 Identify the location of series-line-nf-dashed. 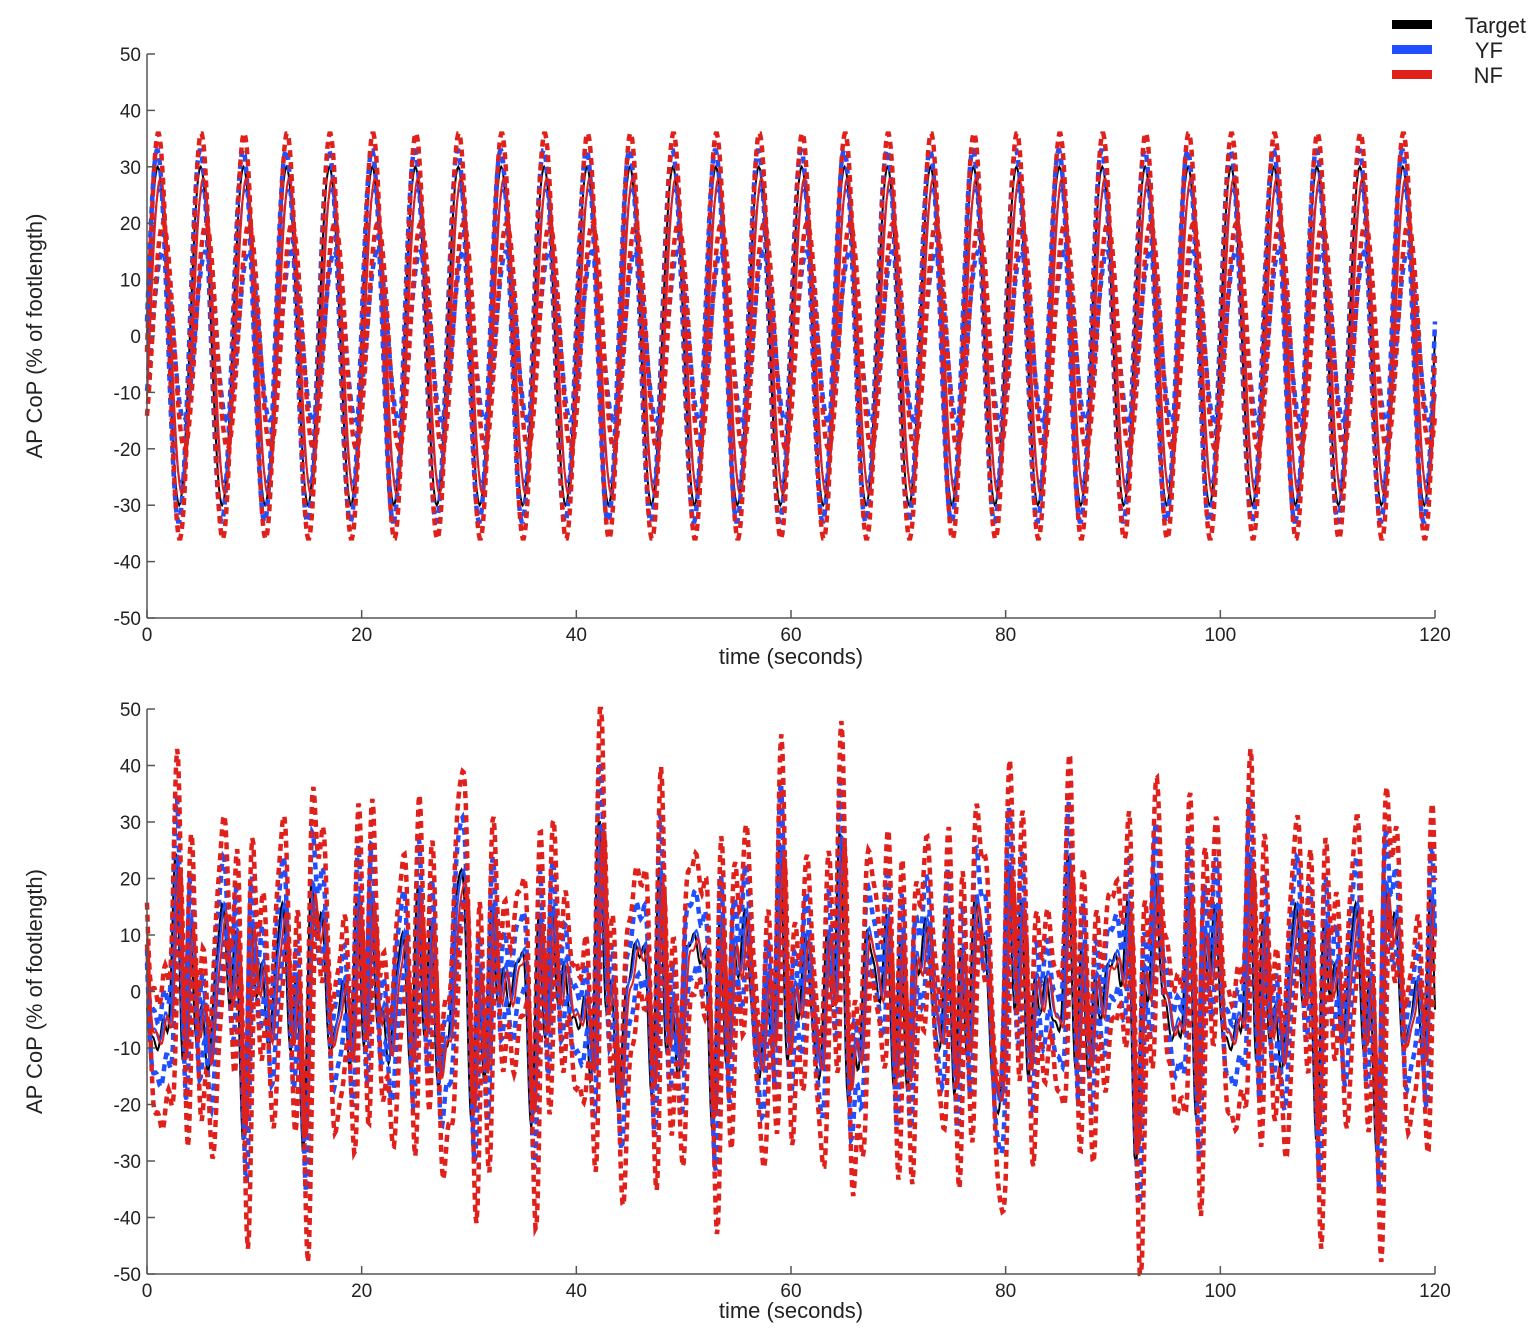
(791, 336).